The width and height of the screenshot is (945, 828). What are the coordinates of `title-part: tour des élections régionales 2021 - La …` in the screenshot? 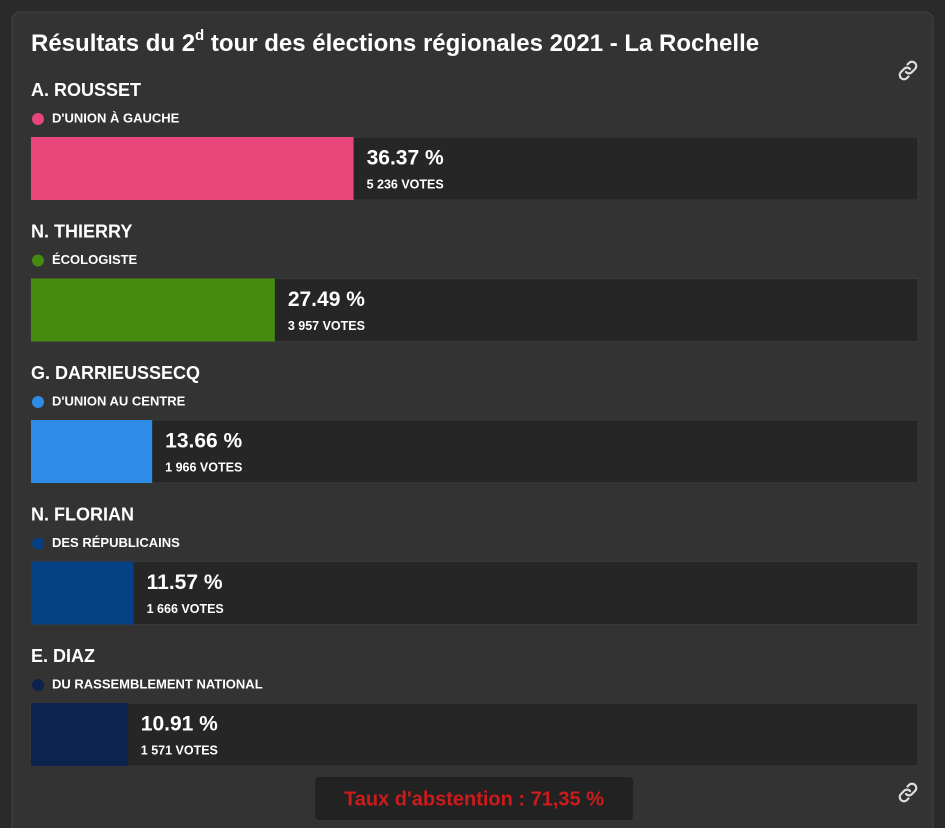 It's located at (481, 43).